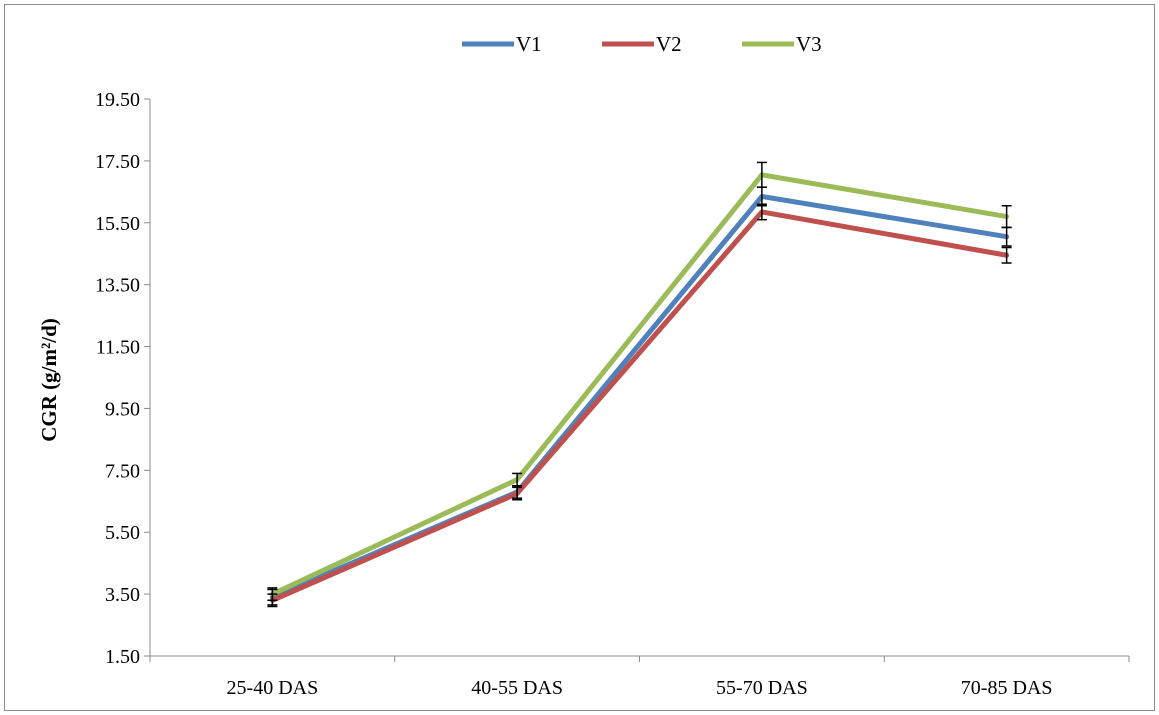  What do you see at coordinates (639, 677) in the screenshot?
I see `x-axis: 25-40 DAS 40-55 DAS 55-70 DAS 70-85 DAS` at bounding box center [639, 677].